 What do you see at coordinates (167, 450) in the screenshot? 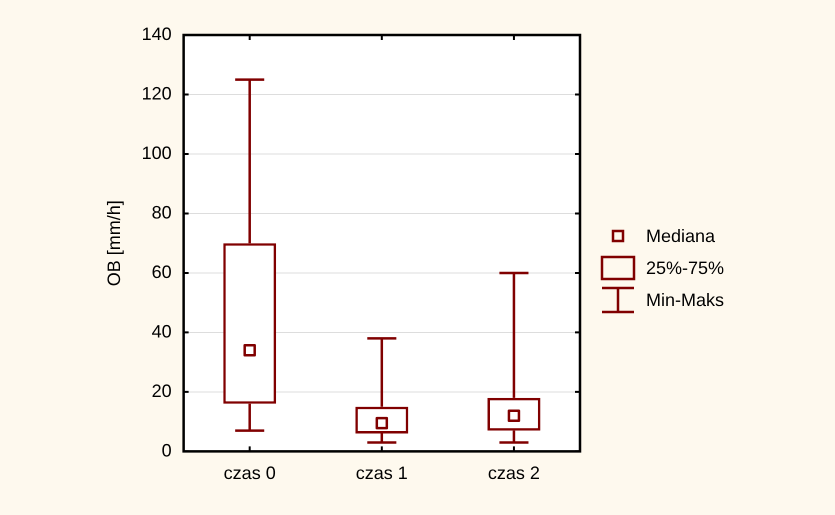
I see `y-tick-label: 0` at bounding box center [167, 450].